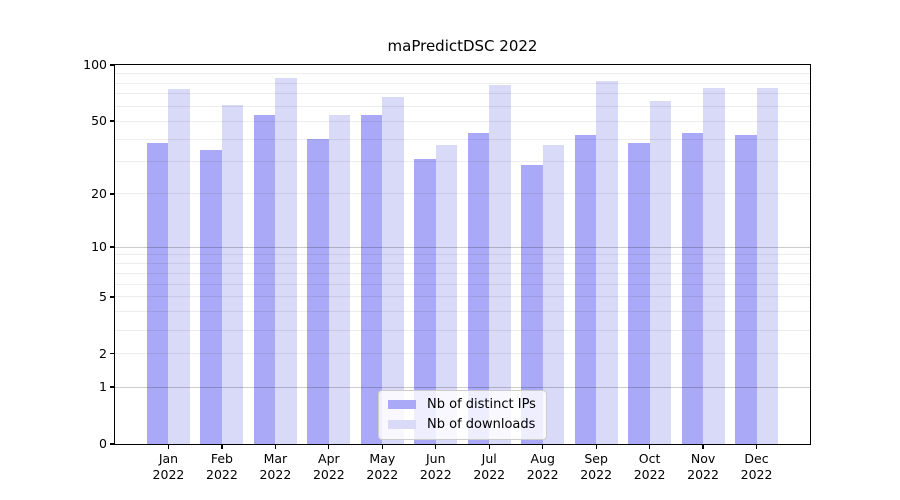 The height and width of the screenshot is (500, 900). What do you see at coordinates (99, 247) in the screenshot?
I see `y-tick-label-10: 10` at bounding box center [99, 247].